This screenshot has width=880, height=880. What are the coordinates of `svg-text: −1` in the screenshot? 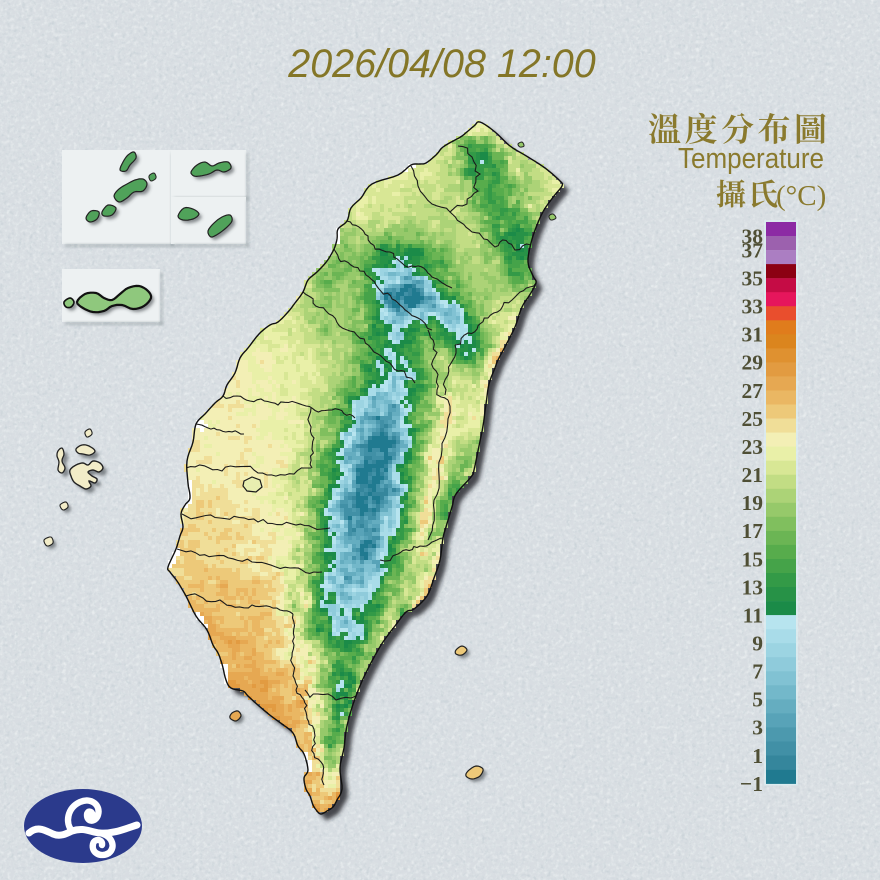 It's located at (751, 784).